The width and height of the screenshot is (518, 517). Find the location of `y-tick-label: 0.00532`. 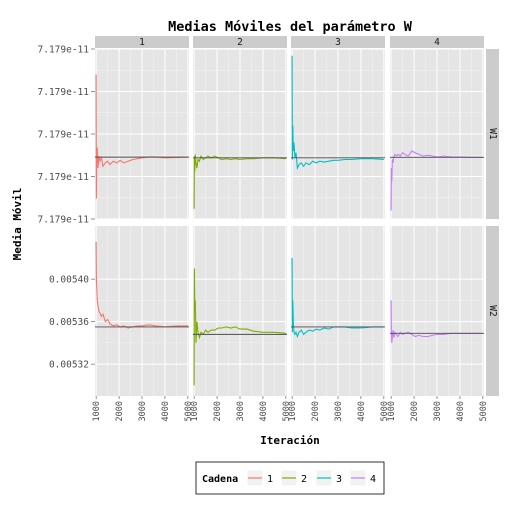

y-tick-label: 0.00532 is located at coordinates (69, 365).